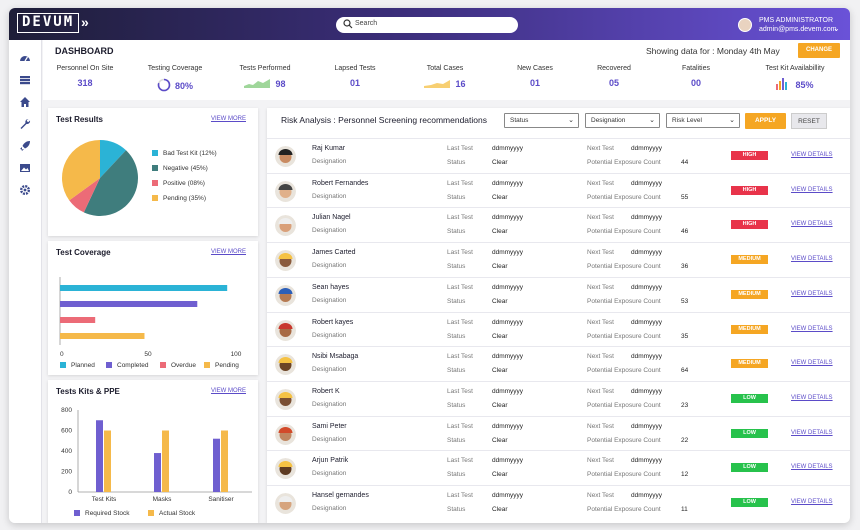  I want to click on dashboard-icon, so click(25, 58).